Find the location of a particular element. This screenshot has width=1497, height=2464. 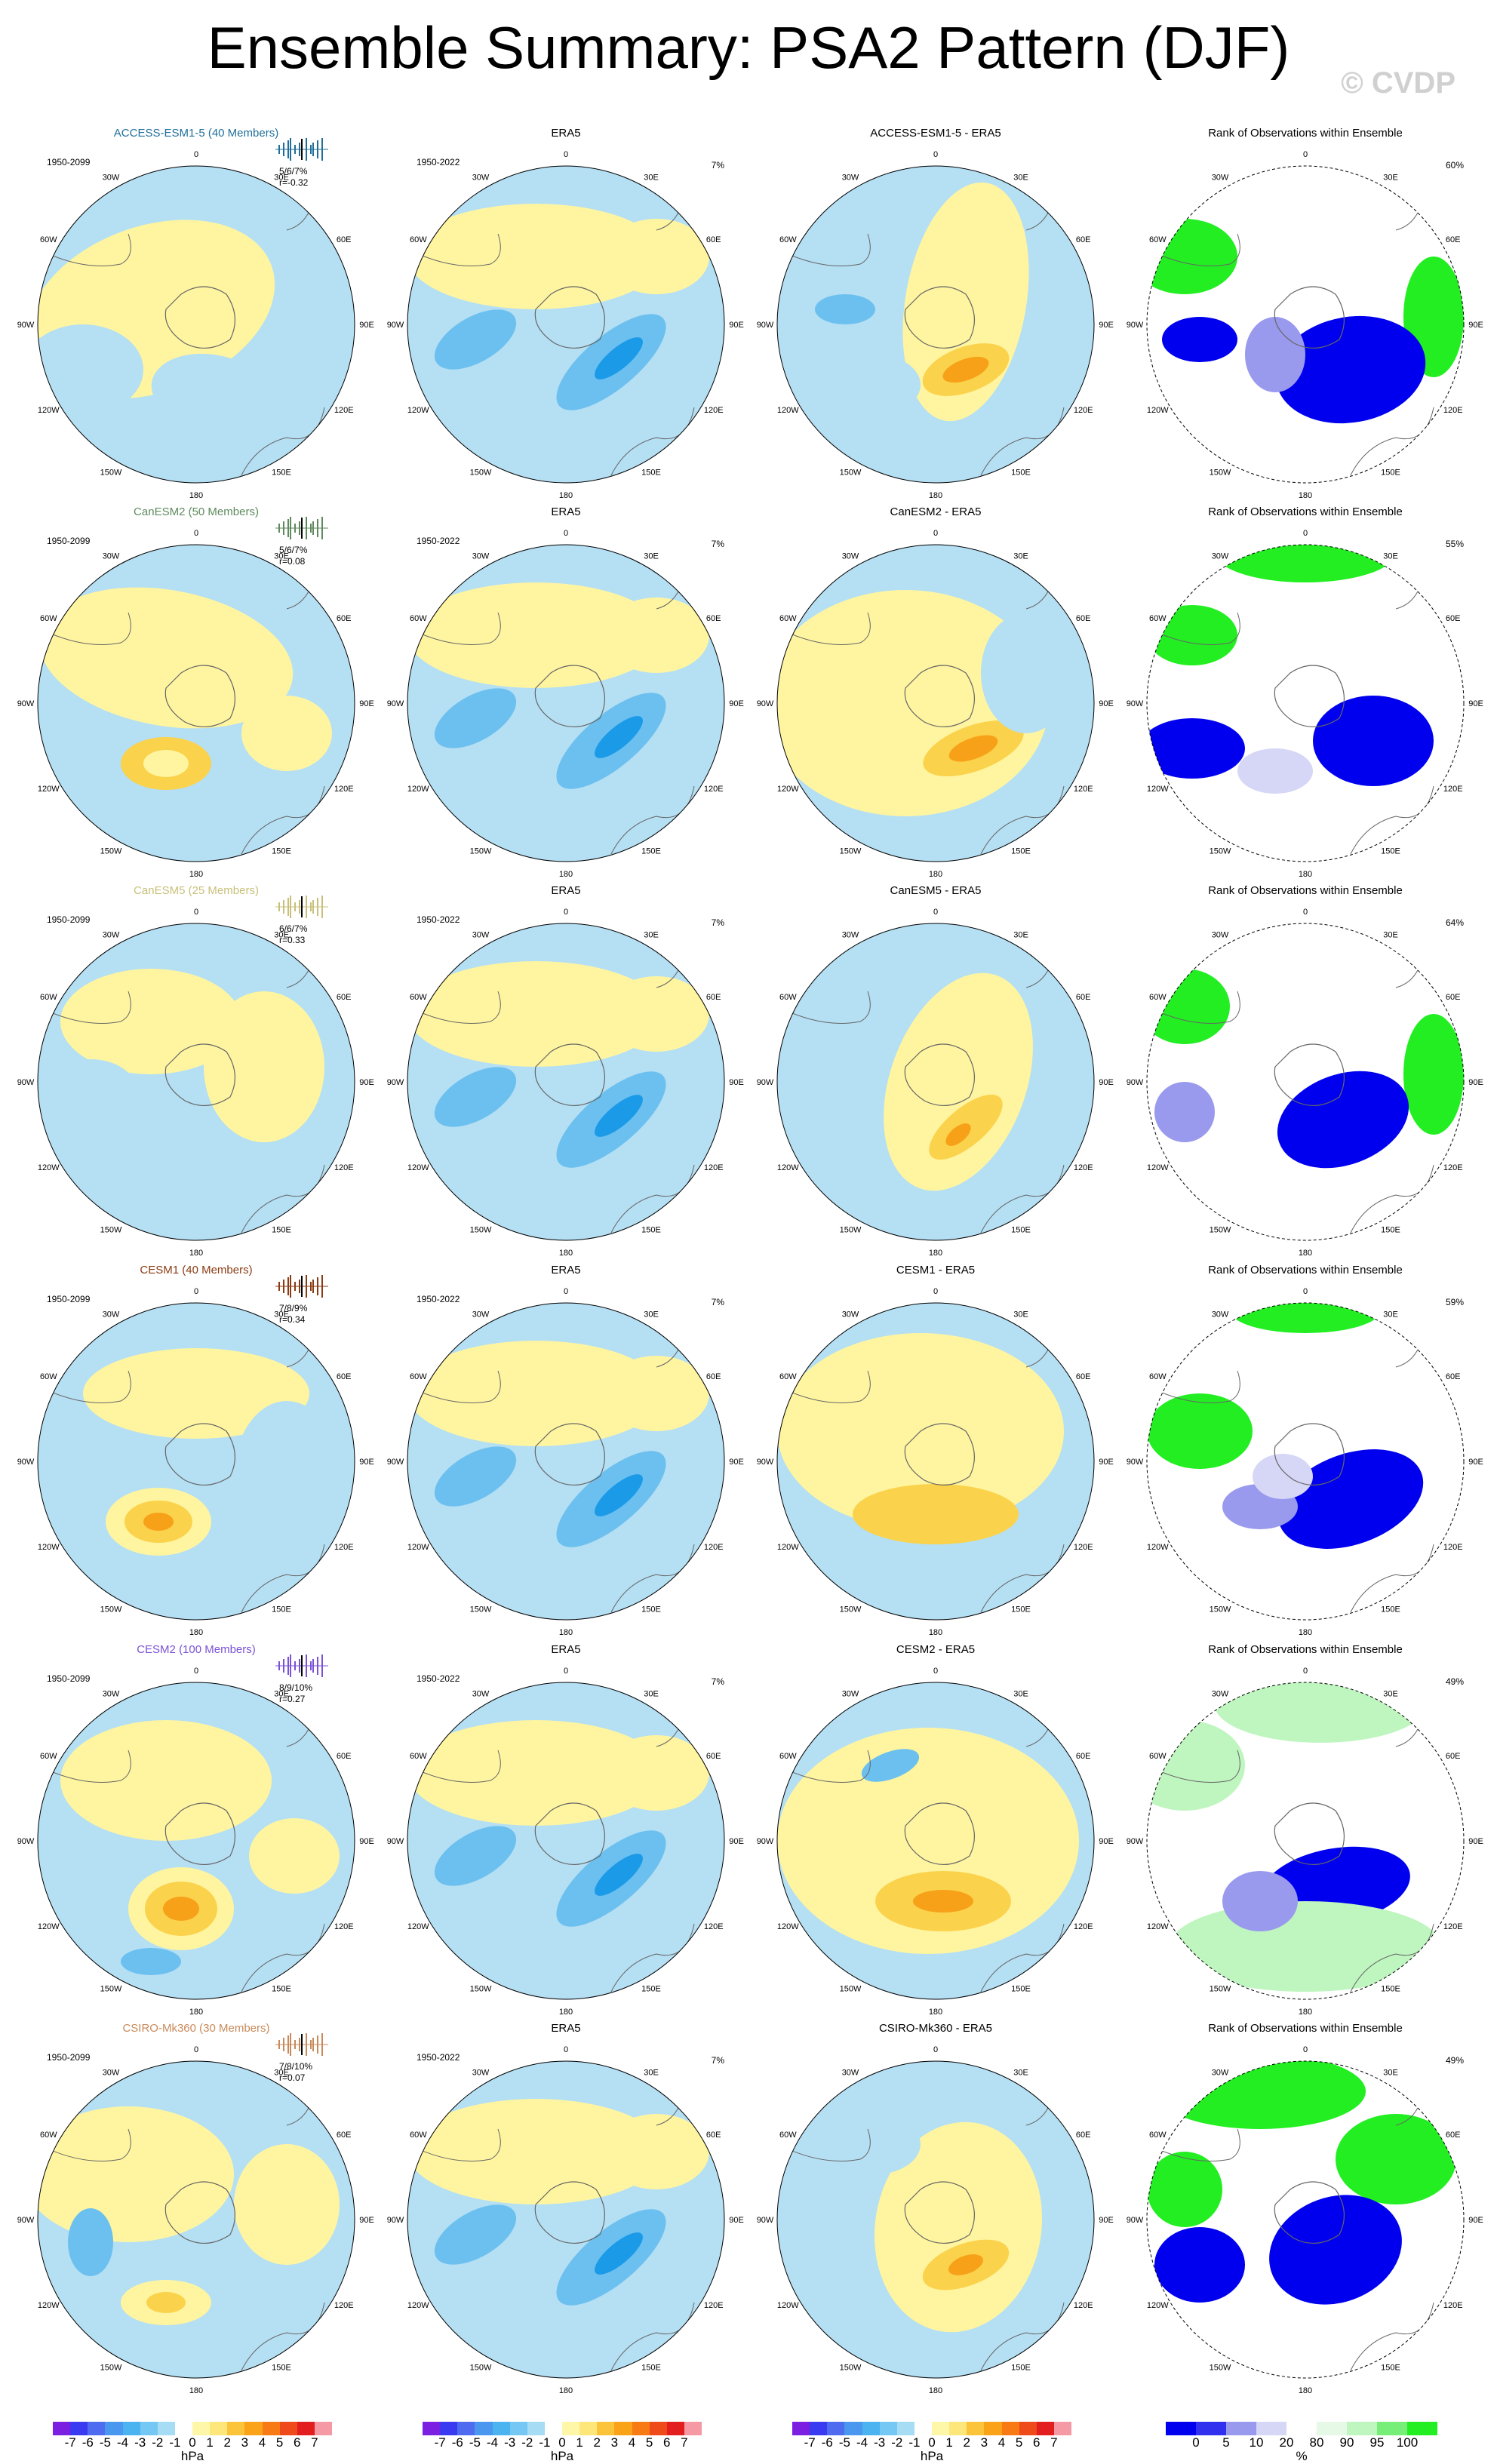

panel-title: Rank of Observations within Ensemble is located at coordinates (1305, 1649).